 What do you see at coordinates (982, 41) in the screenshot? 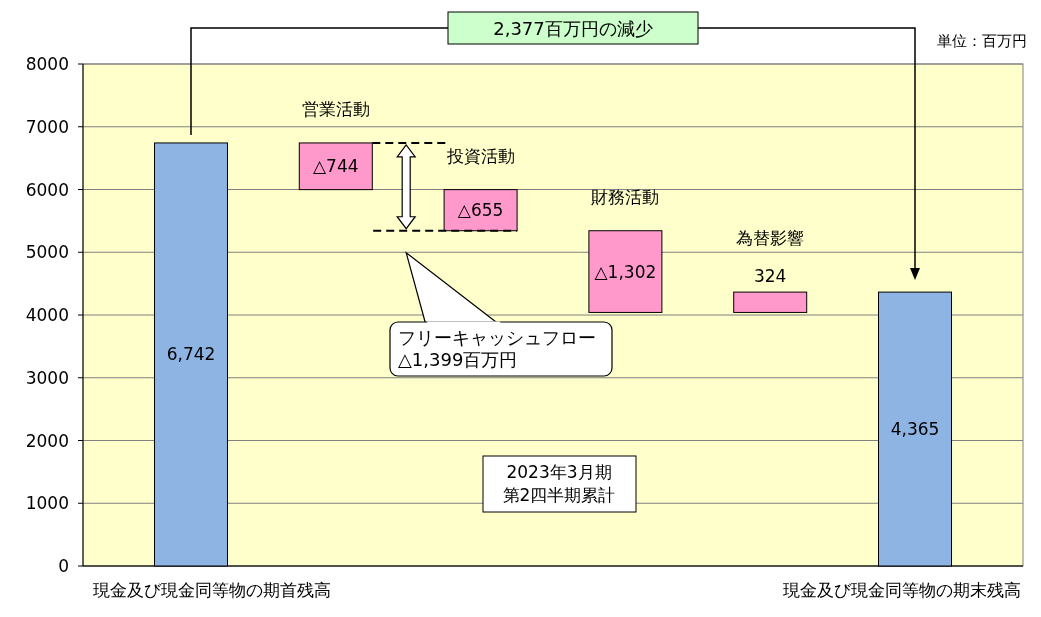
I see `text: 単位：百万円` at bounding box center [982, 41].